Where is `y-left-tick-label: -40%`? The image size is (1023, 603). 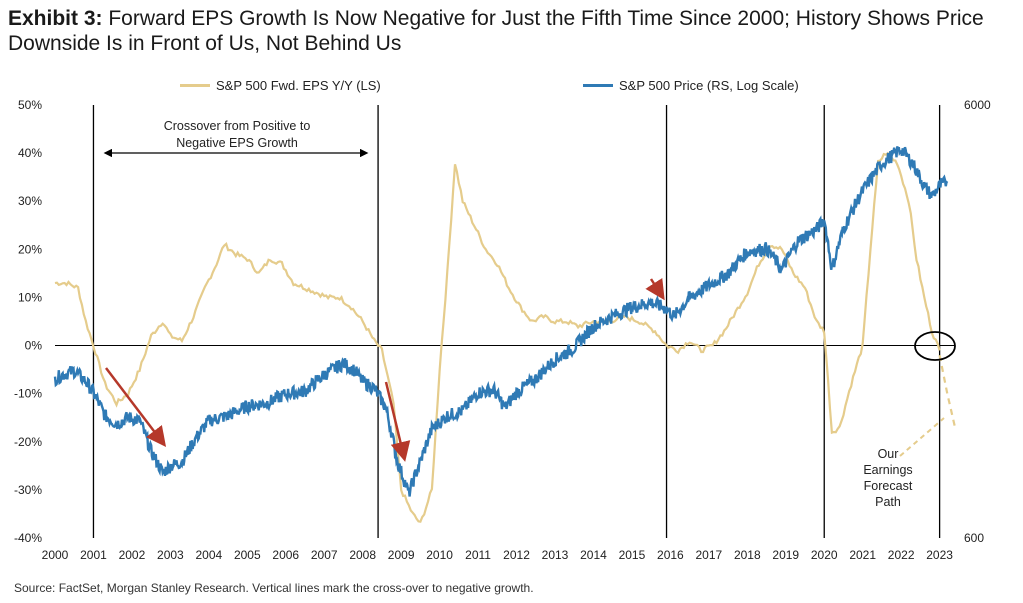 y-left-tick-label: -40% is located at coordinates (28, 538).